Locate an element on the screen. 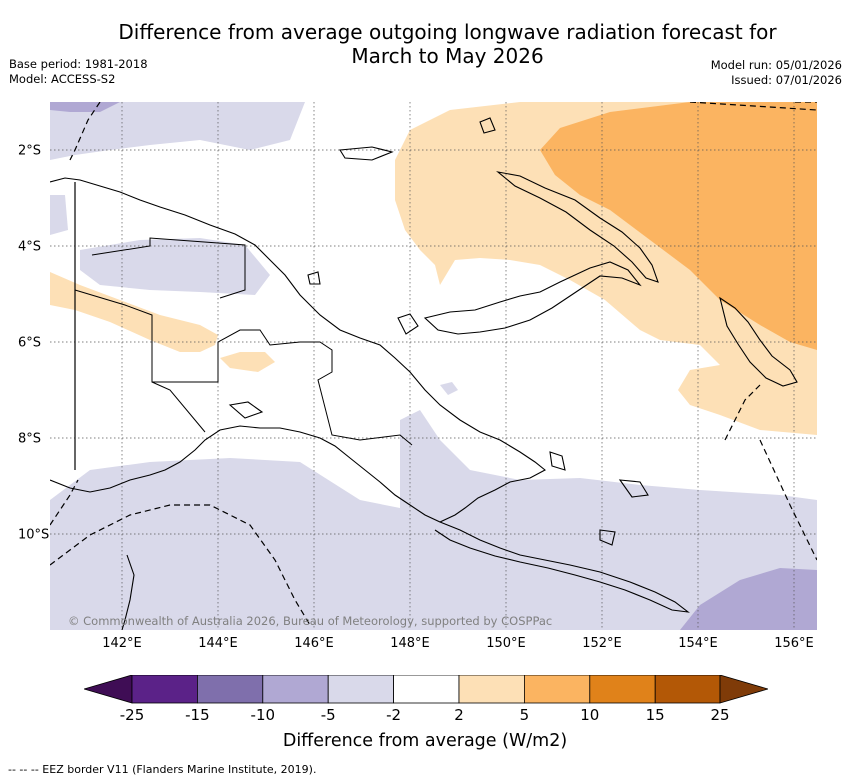 Image resolution: width=850 pixels, height=781 pixels. colorbar-tick: 15 is located at coordinates (655, 715).